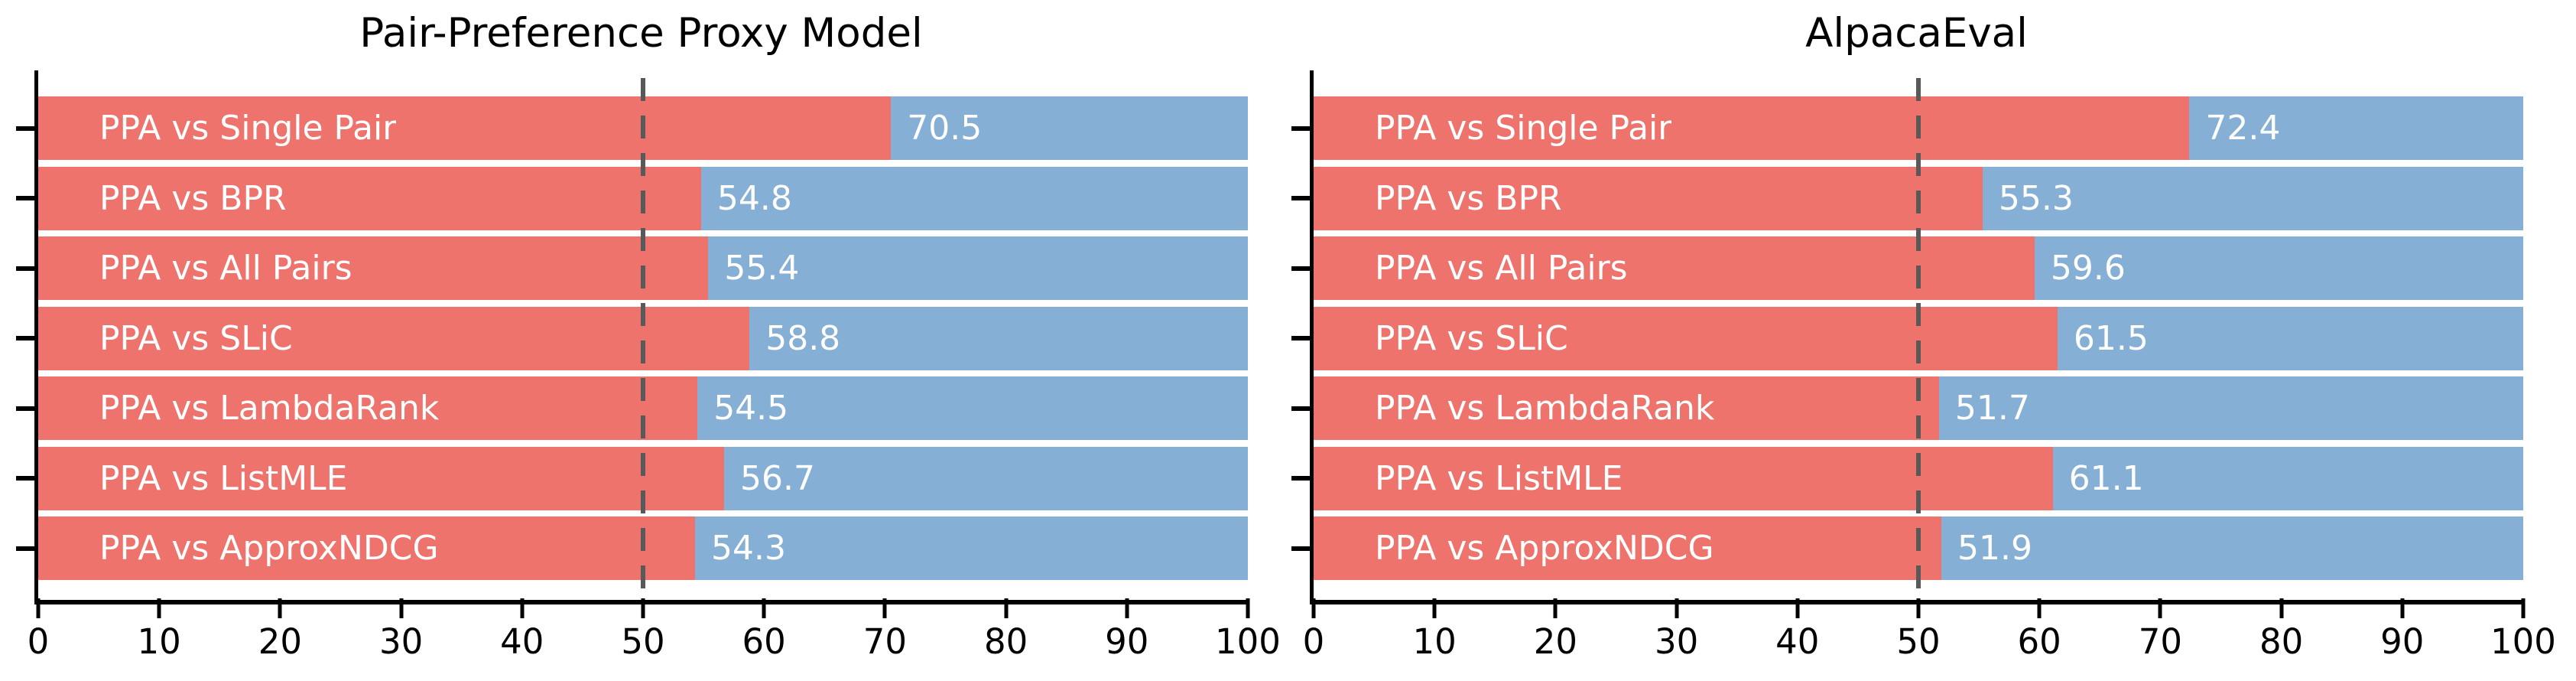 This screenshot has width=2576, height=681. Describe the element at coordinates (2278, 268) in the screenshot. I see `remainder-bar-segment: 59.6` at that location.